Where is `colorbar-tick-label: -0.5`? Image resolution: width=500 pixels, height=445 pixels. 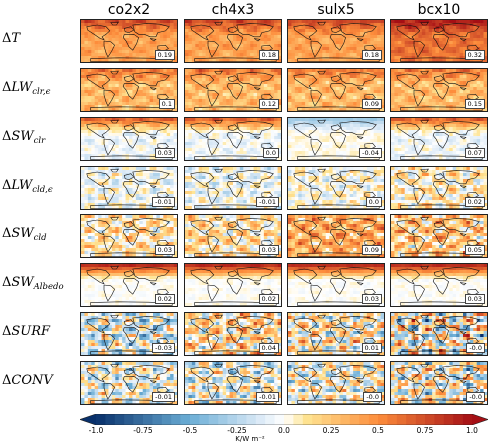 colorbar-tick-label: -0.5 is located at coordinates (190, 430).